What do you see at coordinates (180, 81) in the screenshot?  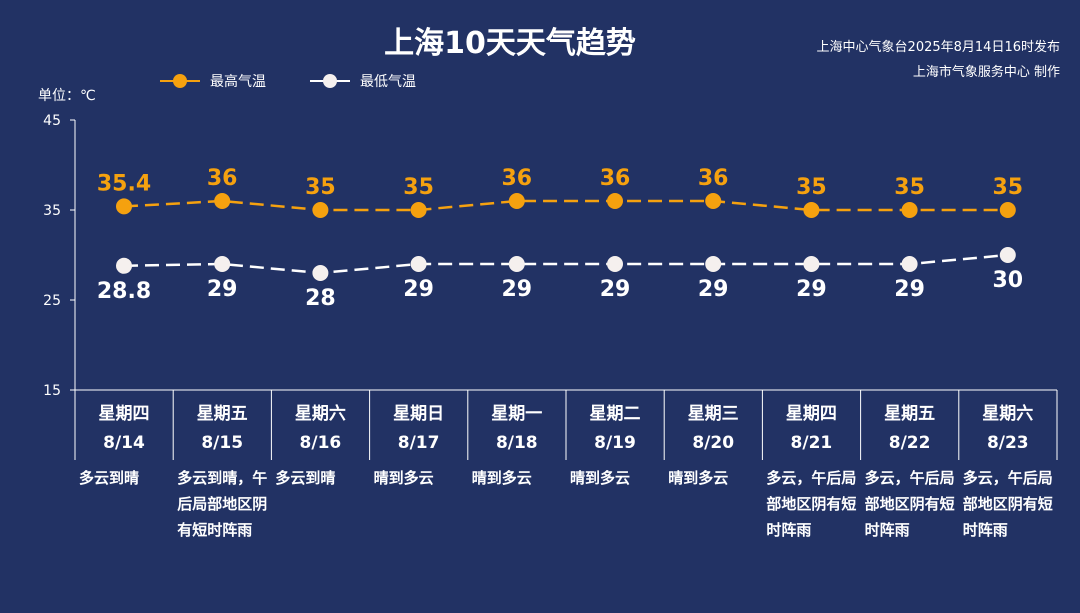 I see `legend-high-marker` at bounding box center [180, 81].